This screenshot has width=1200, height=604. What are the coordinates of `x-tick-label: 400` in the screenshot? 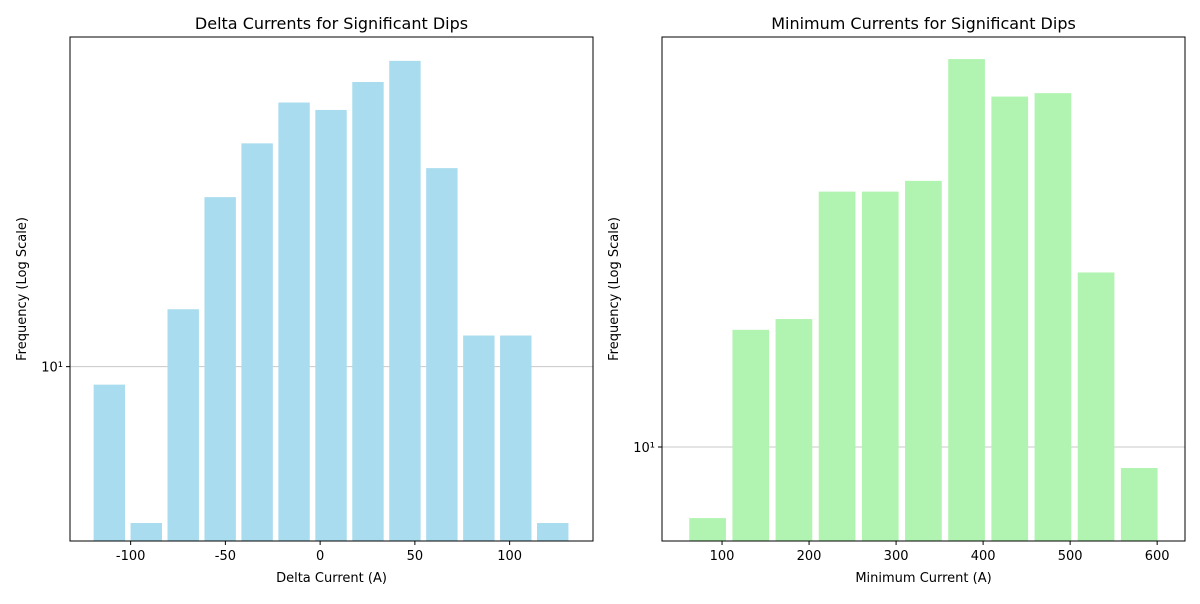 It's located at (983, 556).